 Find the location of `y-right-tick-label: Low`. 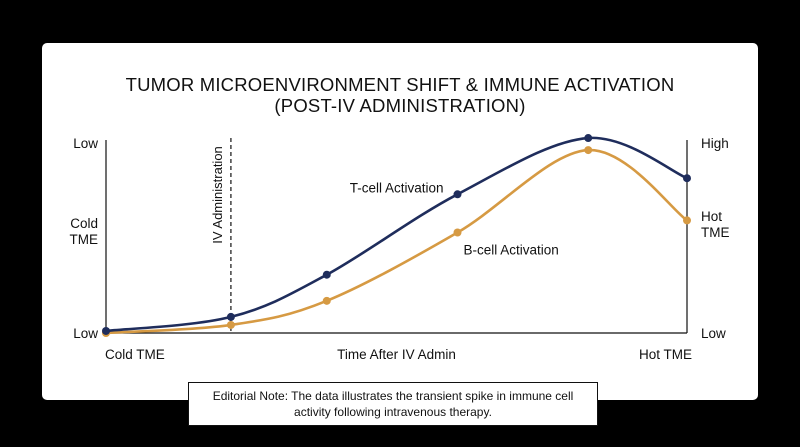

y-right-tick-label: Low is located at coordinates (713, 333).